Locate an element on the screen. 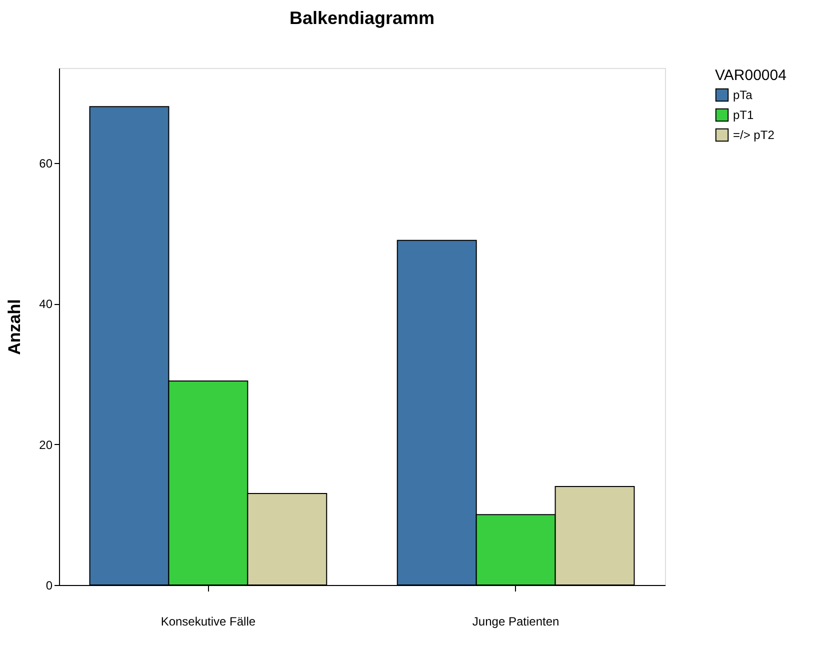 The height and width of the screenshot is (653, 828). x-tick-label: Konsekutive Fälle is located at coordinates (208, 621).